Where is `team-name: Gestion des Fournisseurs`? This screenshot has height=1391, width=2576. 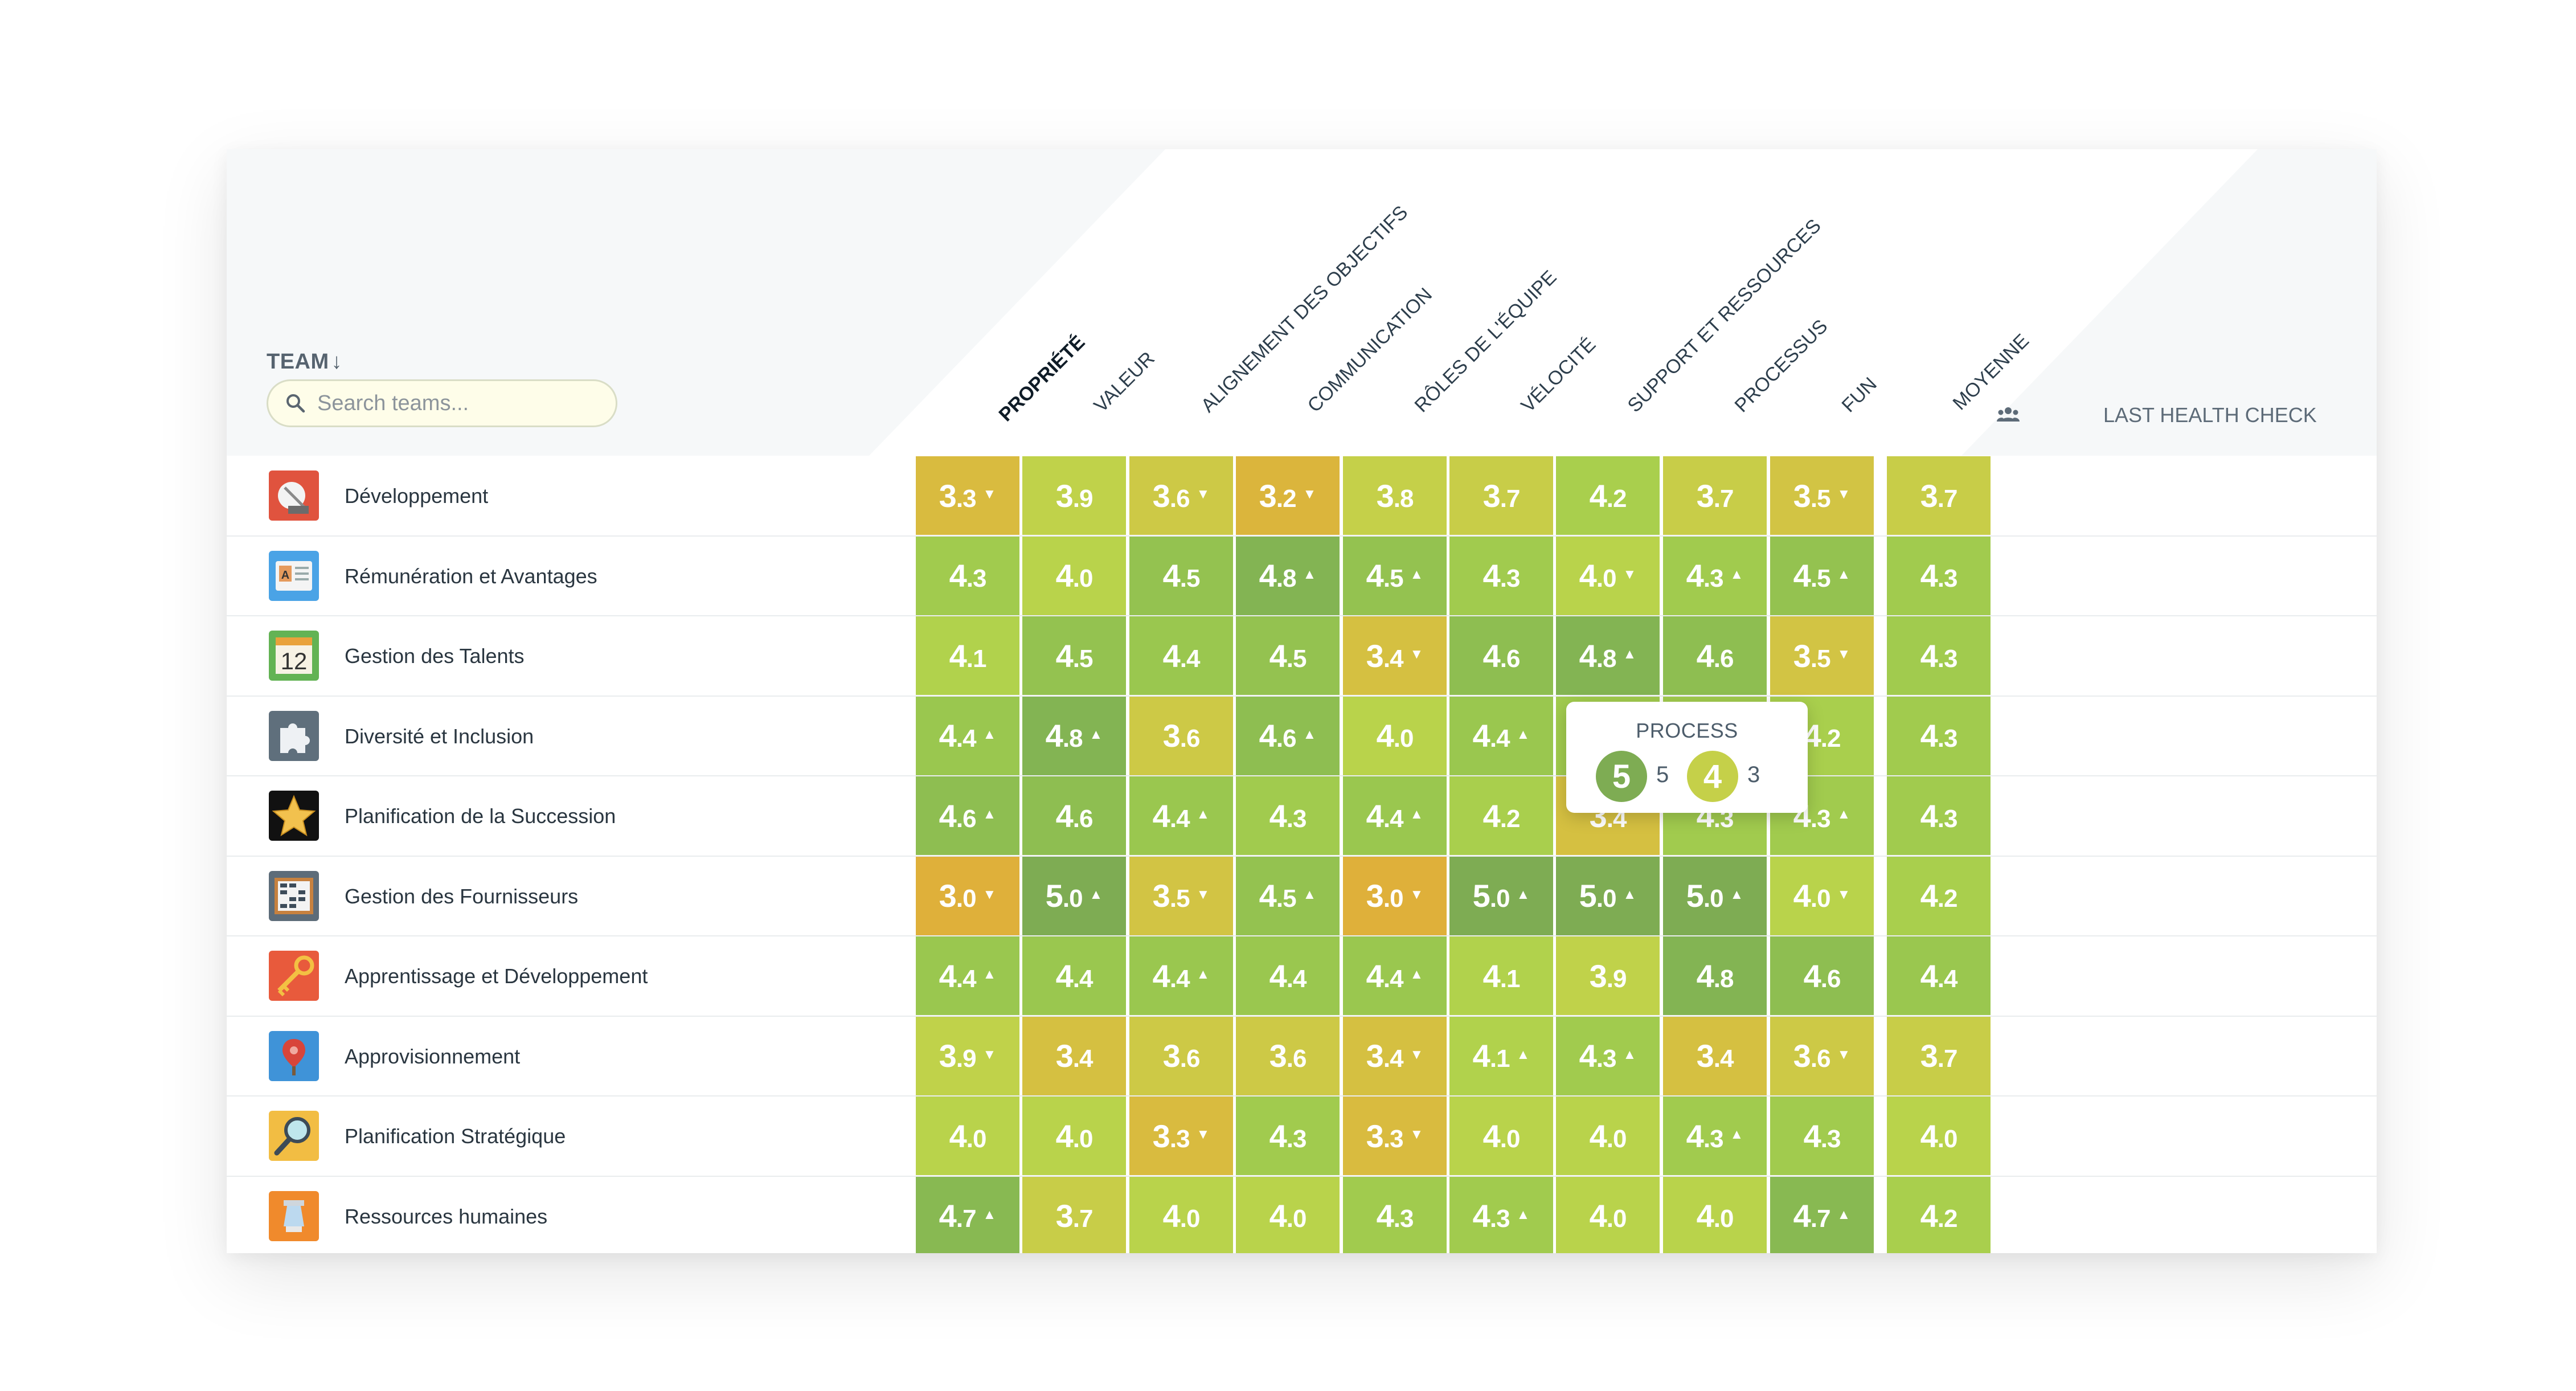 team-name: Gestion des Fournisseurs is located at coordinates (462, 896).